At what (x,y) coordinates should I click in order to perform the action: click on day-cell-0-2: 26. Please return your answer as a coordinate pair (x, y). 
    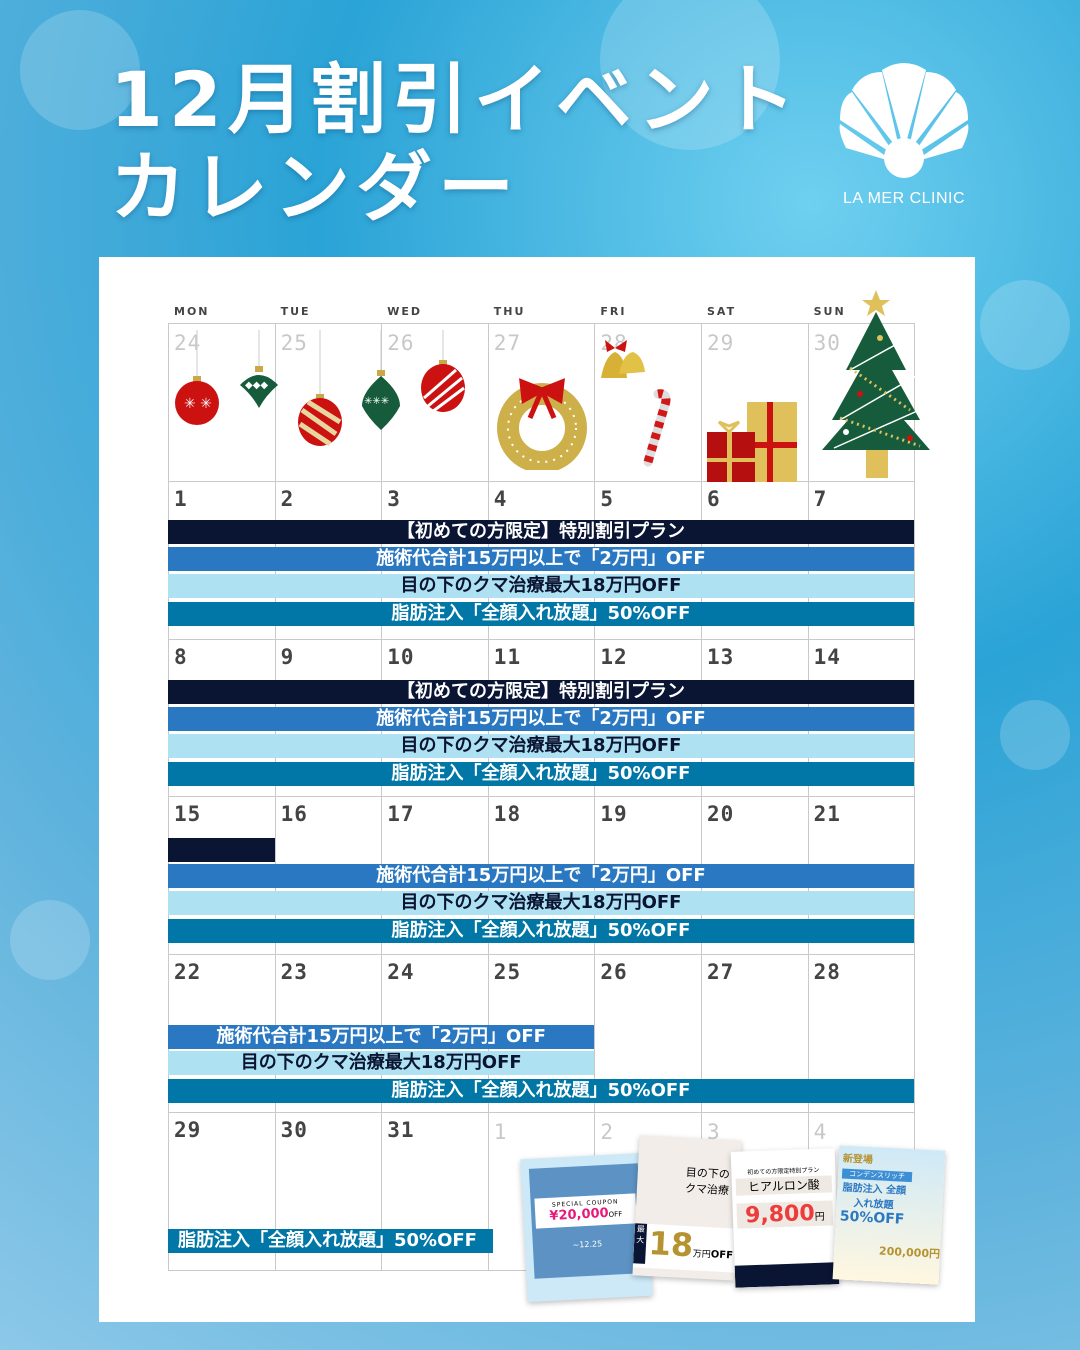
    Looking at the image, I should click on (401, 343).